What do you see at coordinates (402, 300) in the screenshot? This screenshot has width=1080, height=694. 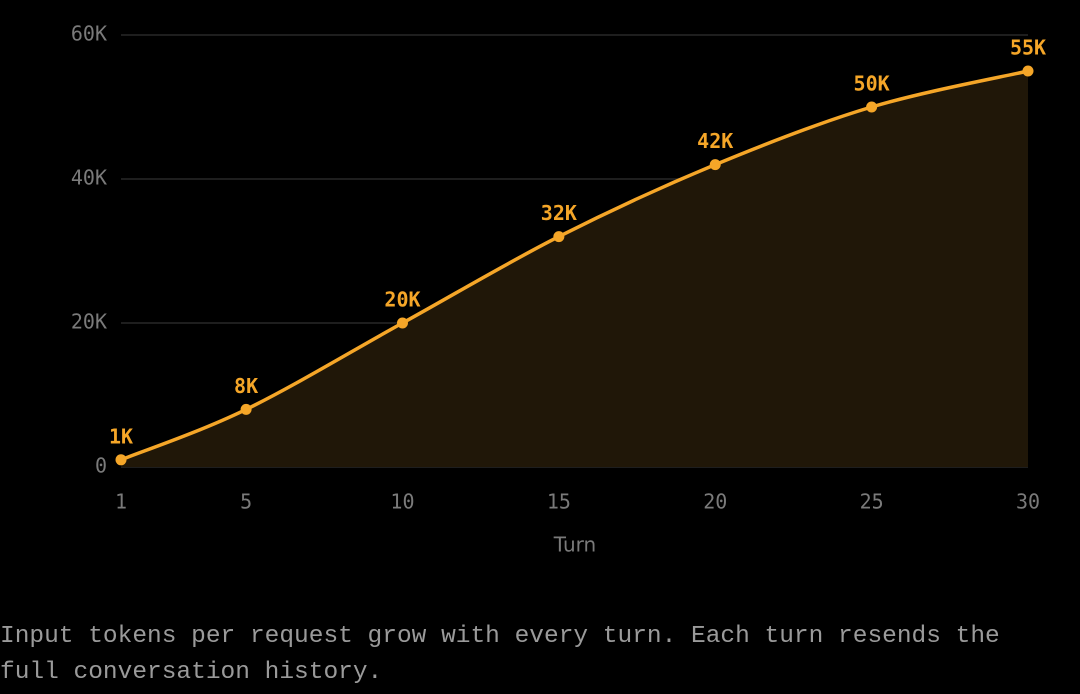 I see `value-label: 20K` at bounding box center [402, 300].